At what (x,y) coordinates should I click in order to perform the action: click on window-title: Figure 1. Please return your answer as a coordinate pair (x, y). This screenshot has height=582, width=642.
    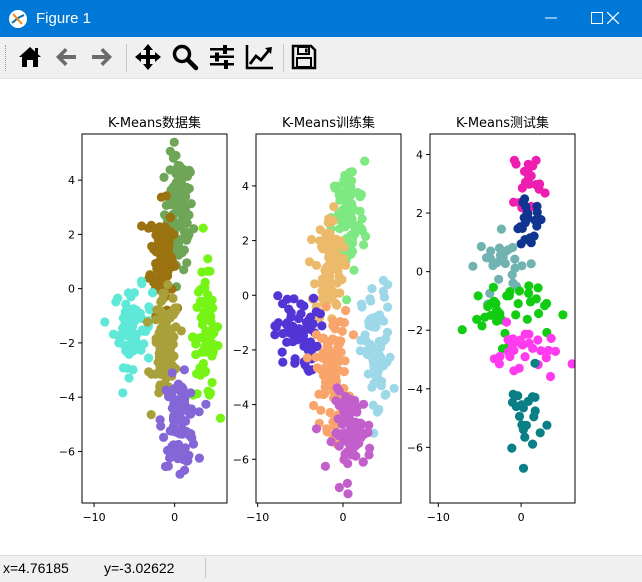
    Looking at the image, I should click on (64, 18).